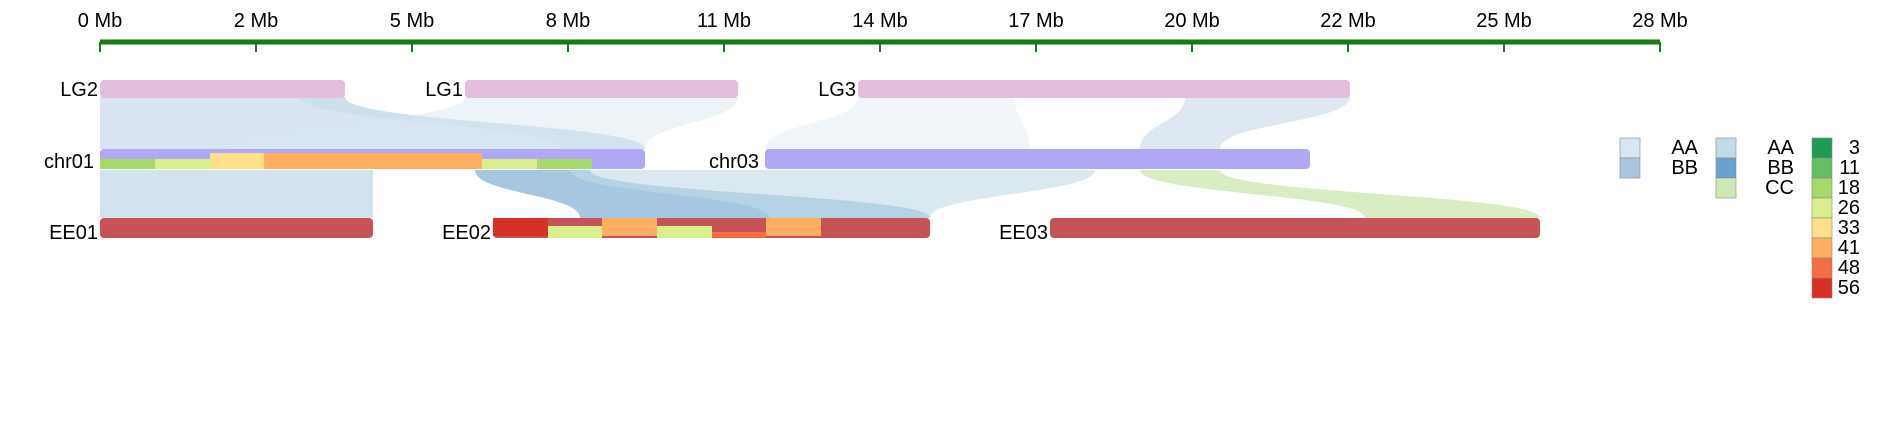 The width and height of the screenshot is (1883, 424). I want to click on track-label: LG1, so click(444, 90).